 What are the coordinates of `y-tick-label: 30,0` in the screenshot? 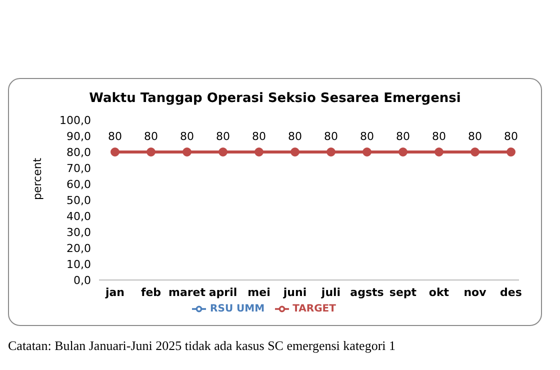 It's located at (78, 232).